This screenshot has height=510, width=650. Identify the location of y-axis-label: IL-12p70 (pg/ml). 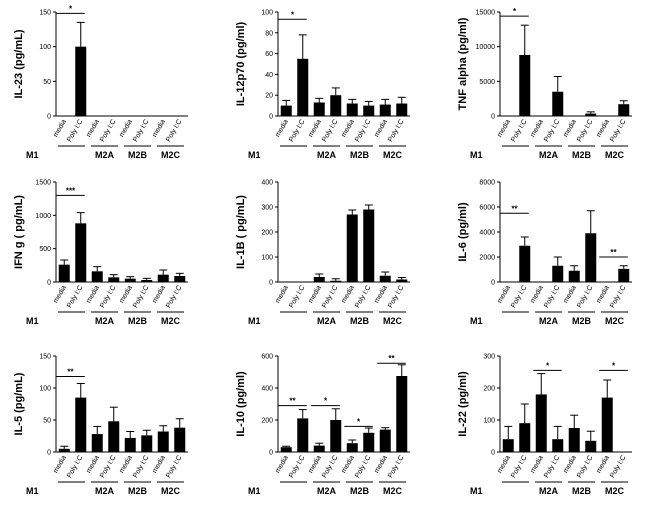
(241, 63).